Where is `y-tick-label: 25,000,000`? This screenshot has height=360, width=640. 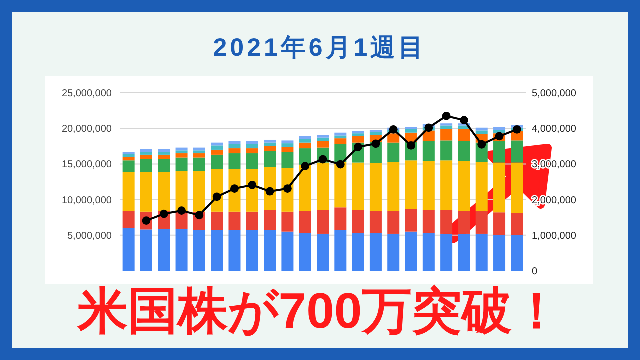
y-tick-label: 25,000,000 is located at coordinates (87, 94).